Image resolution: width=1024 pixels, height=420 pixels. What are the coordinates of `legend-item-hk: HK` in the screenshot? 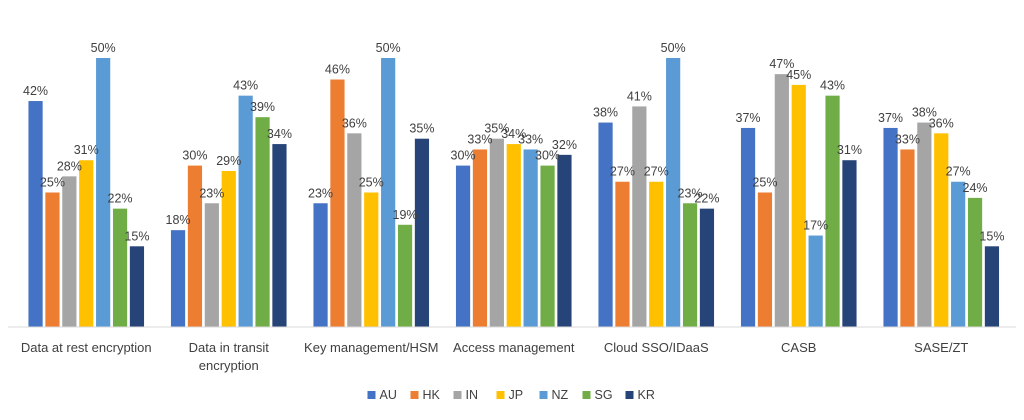 It's located at (425, 395).